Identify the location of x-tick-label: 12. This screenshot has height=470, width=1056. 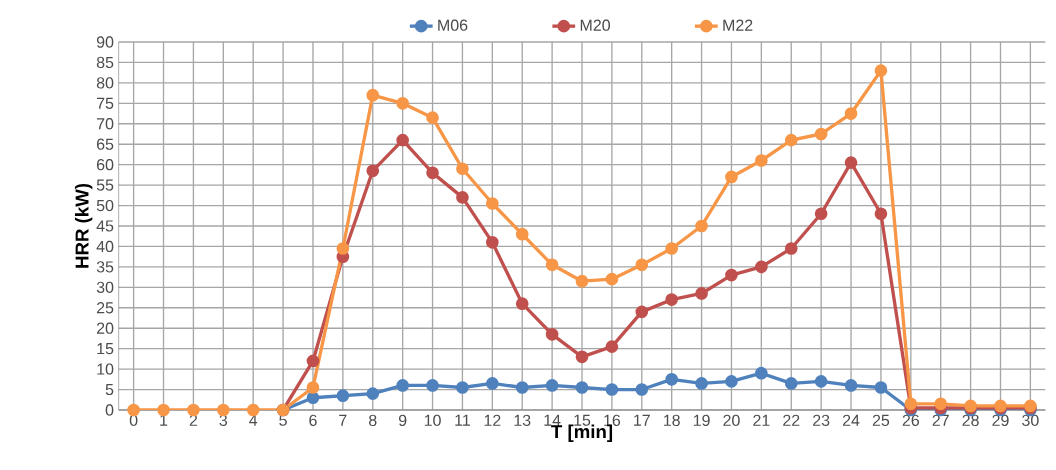
(492, 420).